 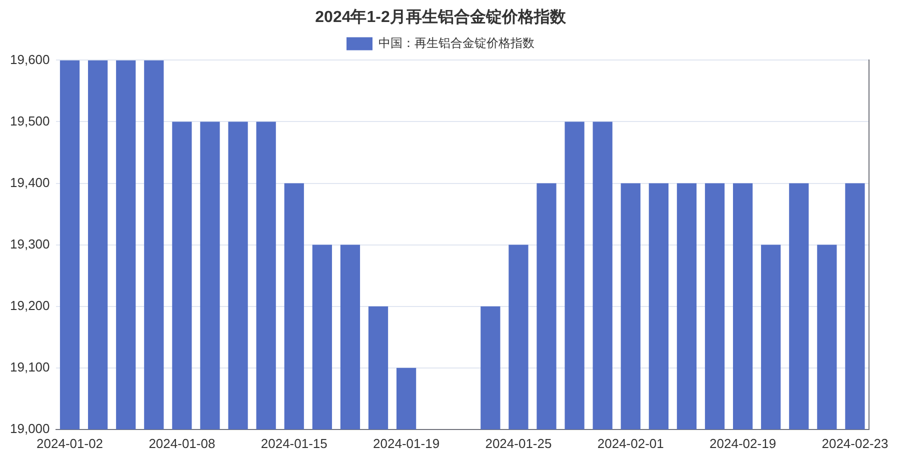 What do you see at coordinates (30, 428) in the screenshot?
I see `y-tick-label: 19,000` at bounding box center [30, 428].